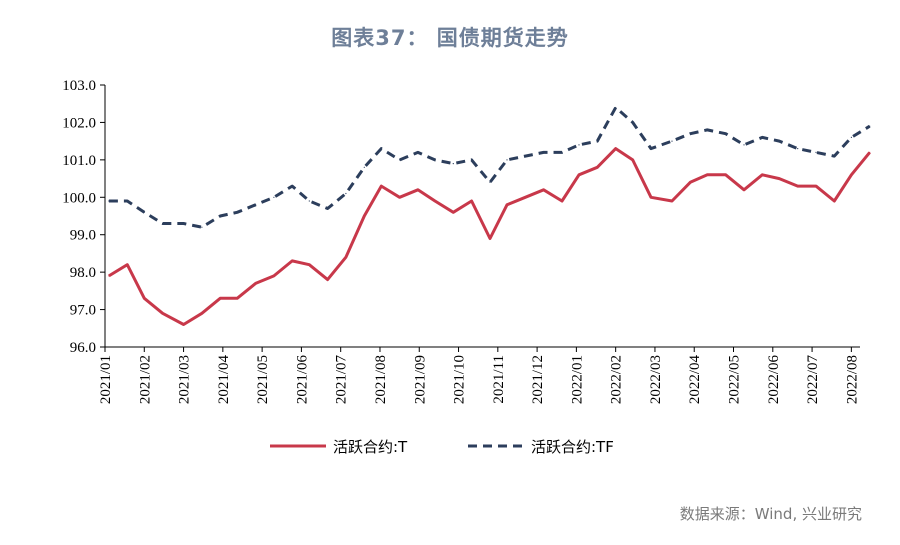  Describe the element at coordinates (370, 447) in the screenshot. I see `legend-label: 活跃合约:T` at that location.